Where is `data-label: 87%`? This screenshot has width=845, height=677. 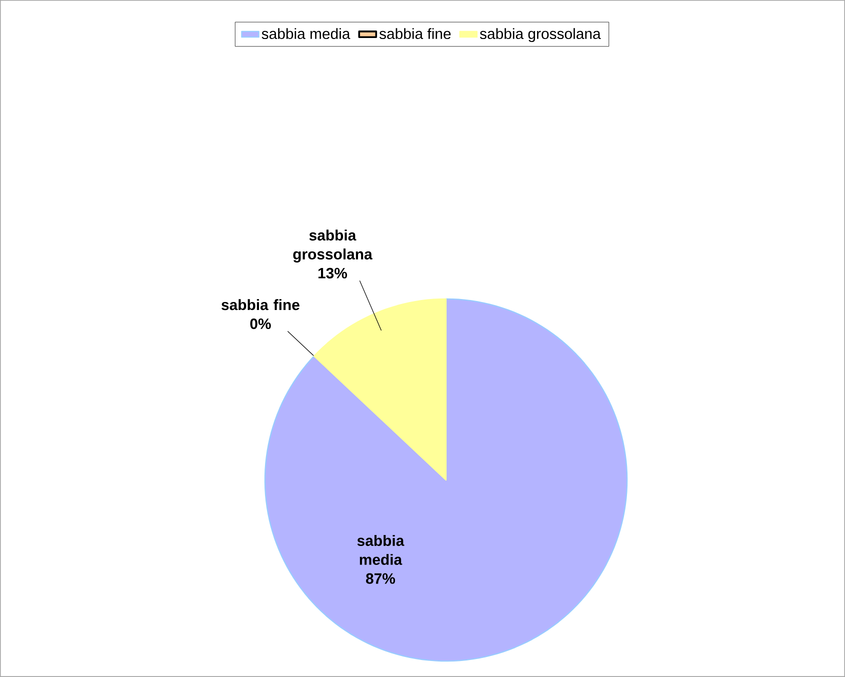 data-label: 87% is located at coordinates (381, 578).